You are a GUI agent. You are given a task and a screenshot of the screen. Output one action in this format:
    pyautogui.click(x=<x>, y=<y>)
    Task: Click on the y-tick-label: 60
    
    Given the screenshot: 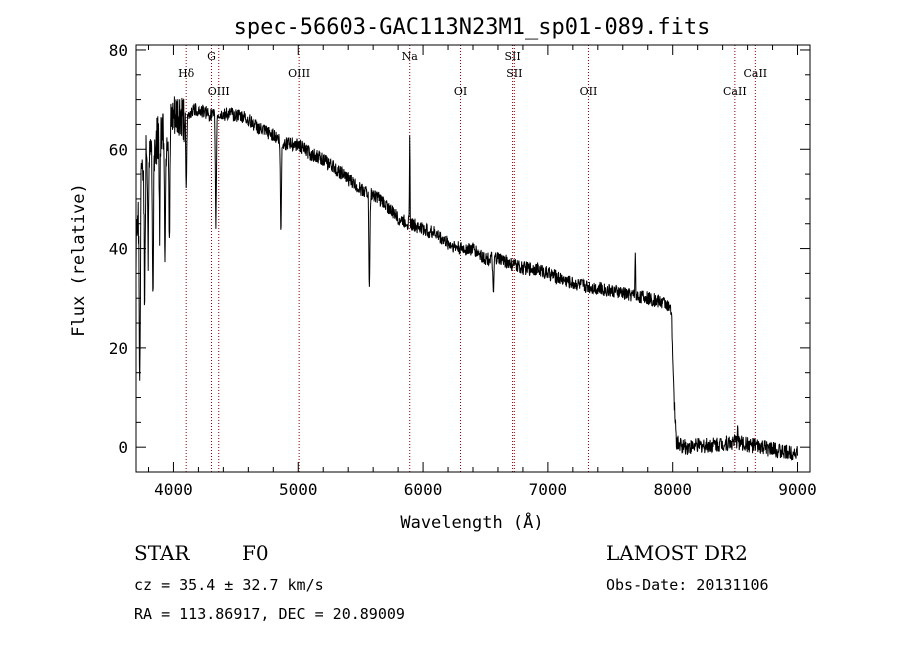 What is the action you would take?
    pyautogui.click(x=118, y=149)
    